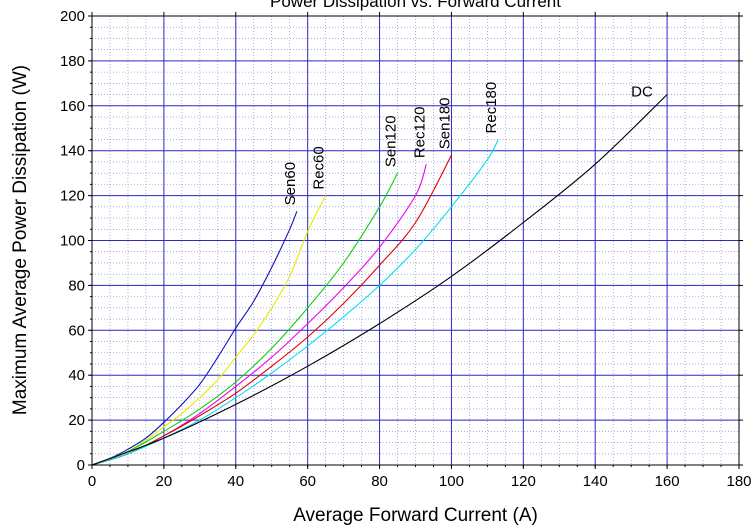 The image size is (755, 531). Describe the element at coordinates (523, 481) in the screenshot. I see `x-tick-label: 120` at that location.